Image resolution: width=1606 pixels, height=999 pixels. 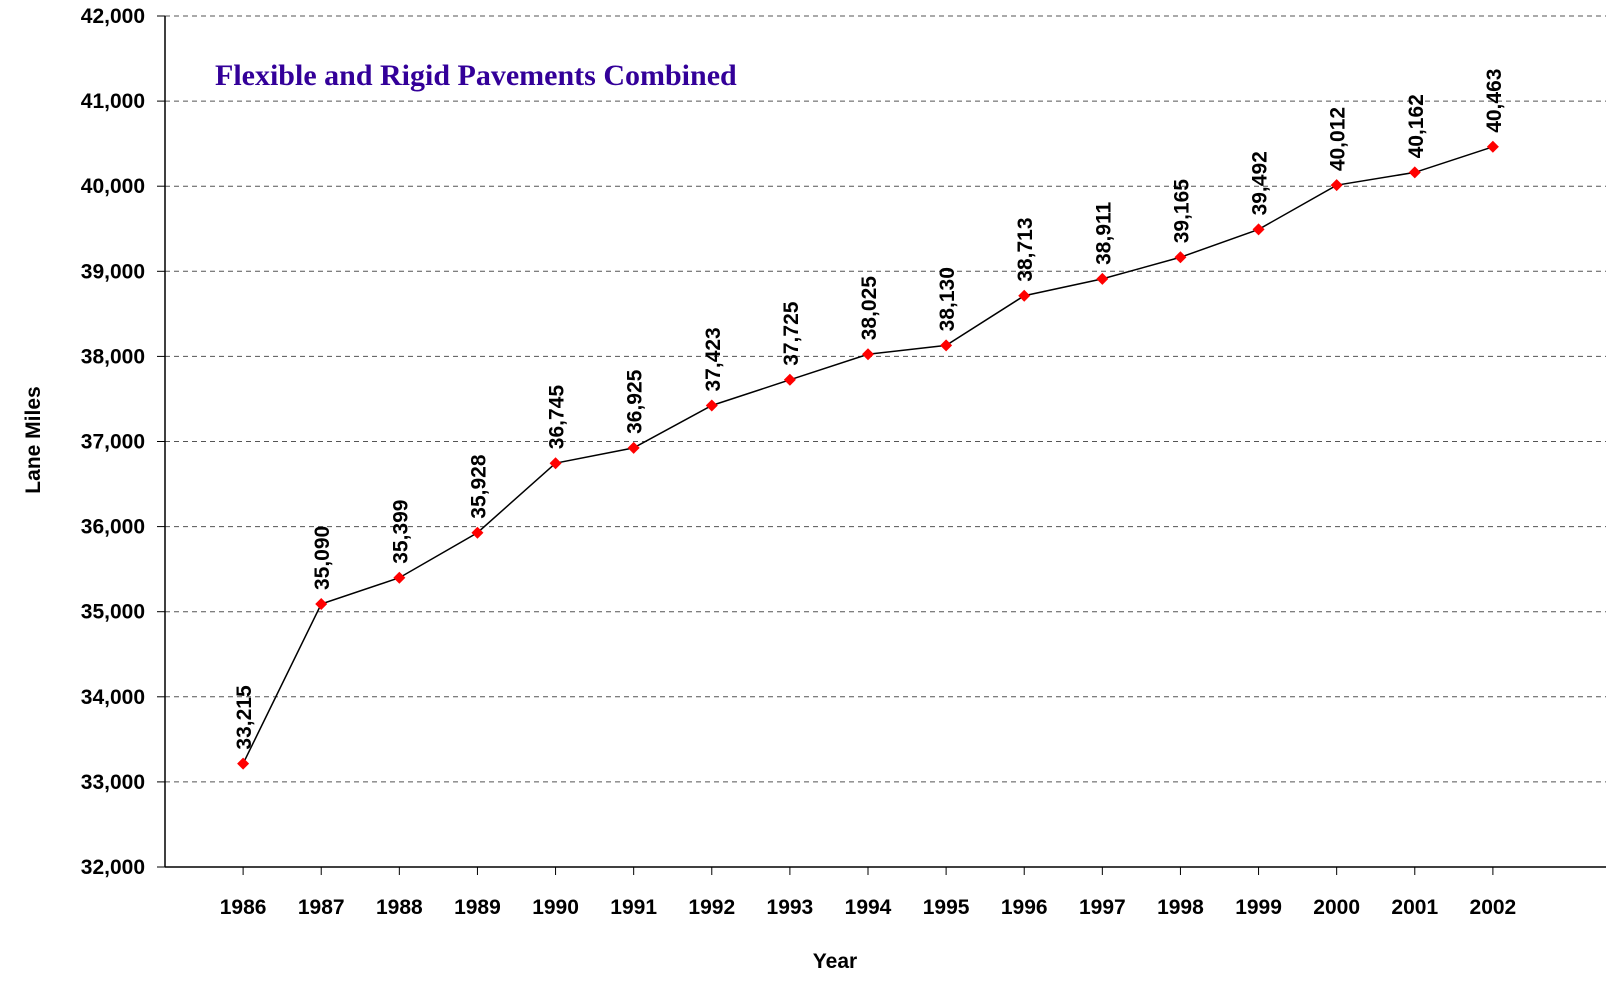 I want to click on data-label: 35,399, so click(x=400, y=532).